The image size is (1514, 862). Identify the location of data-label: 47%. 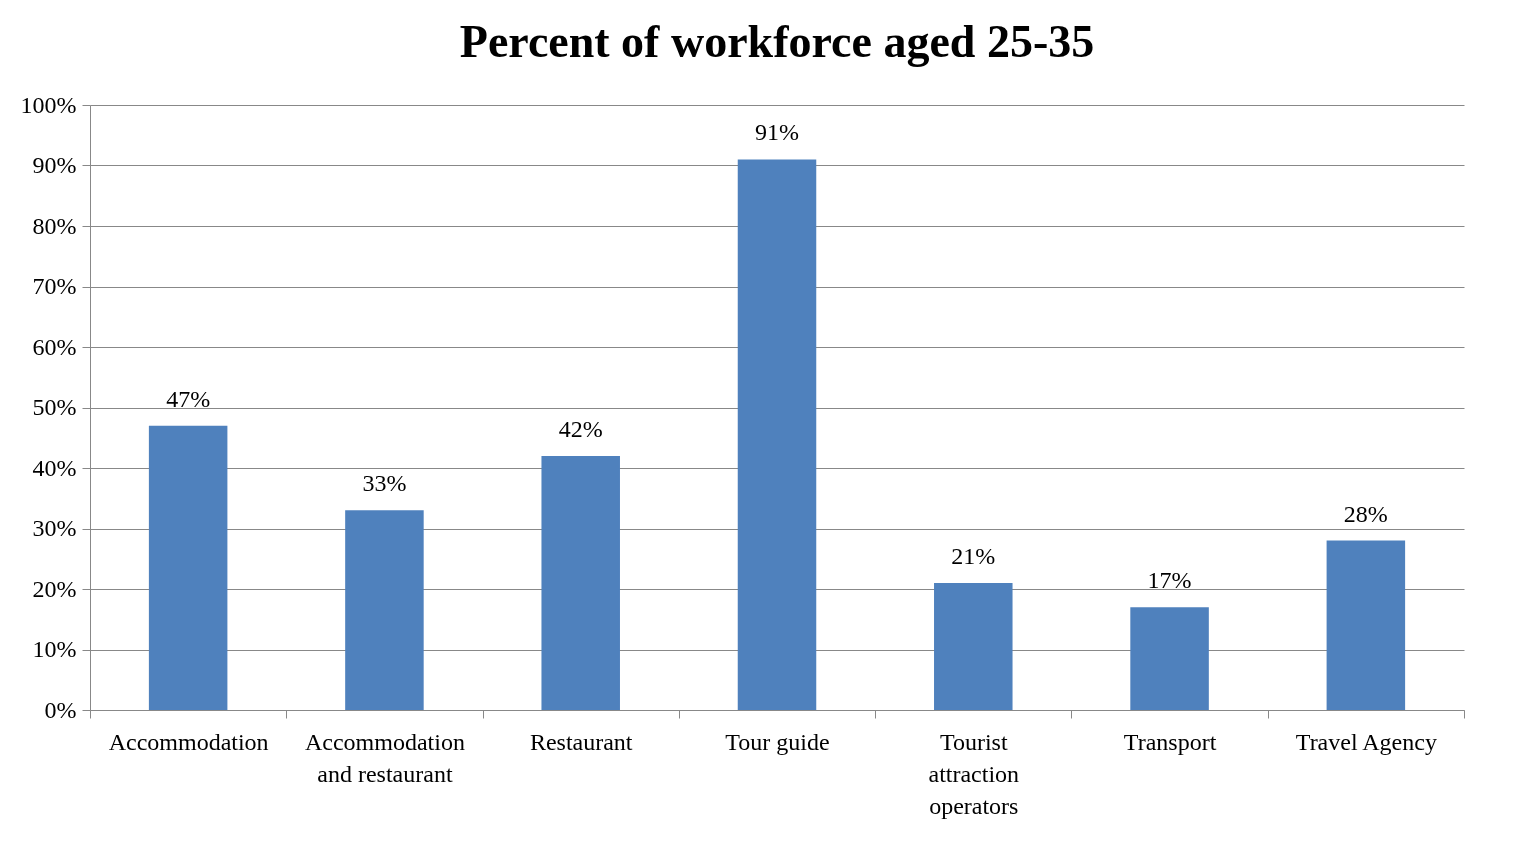
(188, 398).